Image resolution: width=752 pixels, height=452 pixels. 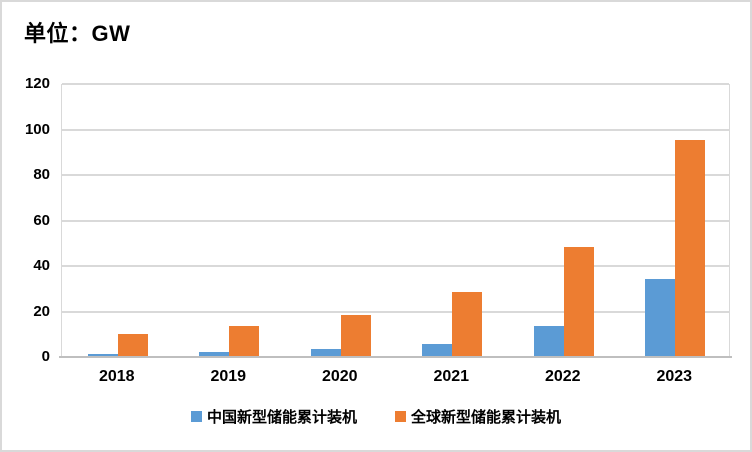 I want to click on x-axis-label-2022: 2022, so click(x=562, y=376).